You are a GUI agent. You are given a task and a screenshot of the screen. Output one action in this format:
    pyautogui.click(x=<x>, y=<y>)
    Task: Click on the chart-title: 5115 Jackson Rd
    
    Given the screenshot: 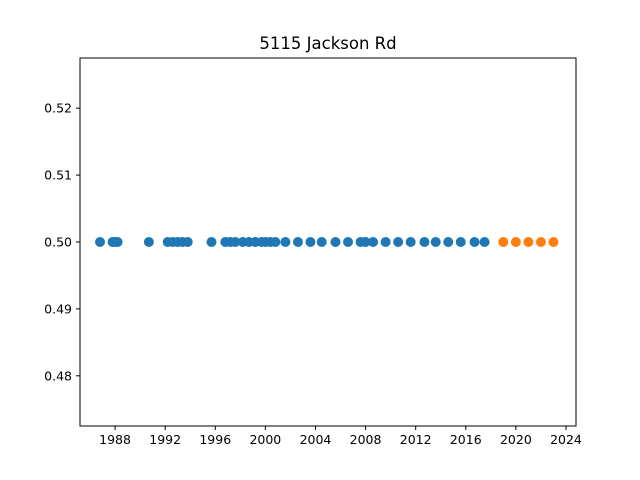 What is the action you would take?
    pyautogui.click(x=327, y=43)
    